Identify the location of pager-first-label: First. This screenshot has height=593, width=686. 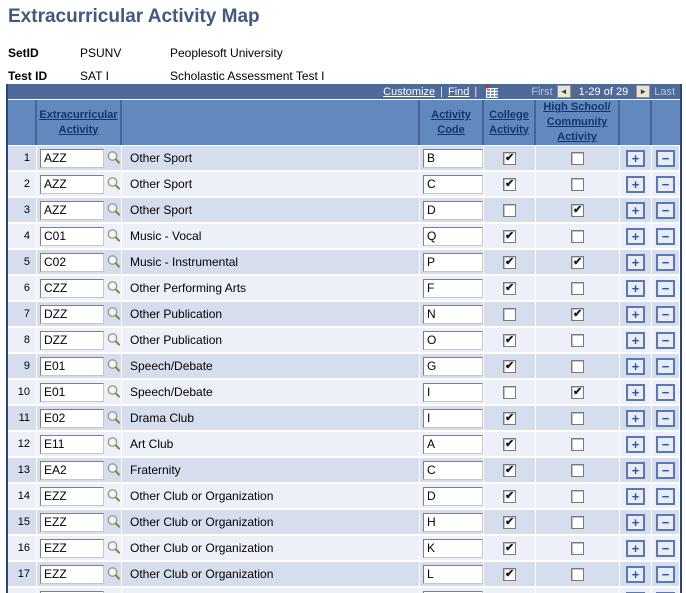
(542, 91).